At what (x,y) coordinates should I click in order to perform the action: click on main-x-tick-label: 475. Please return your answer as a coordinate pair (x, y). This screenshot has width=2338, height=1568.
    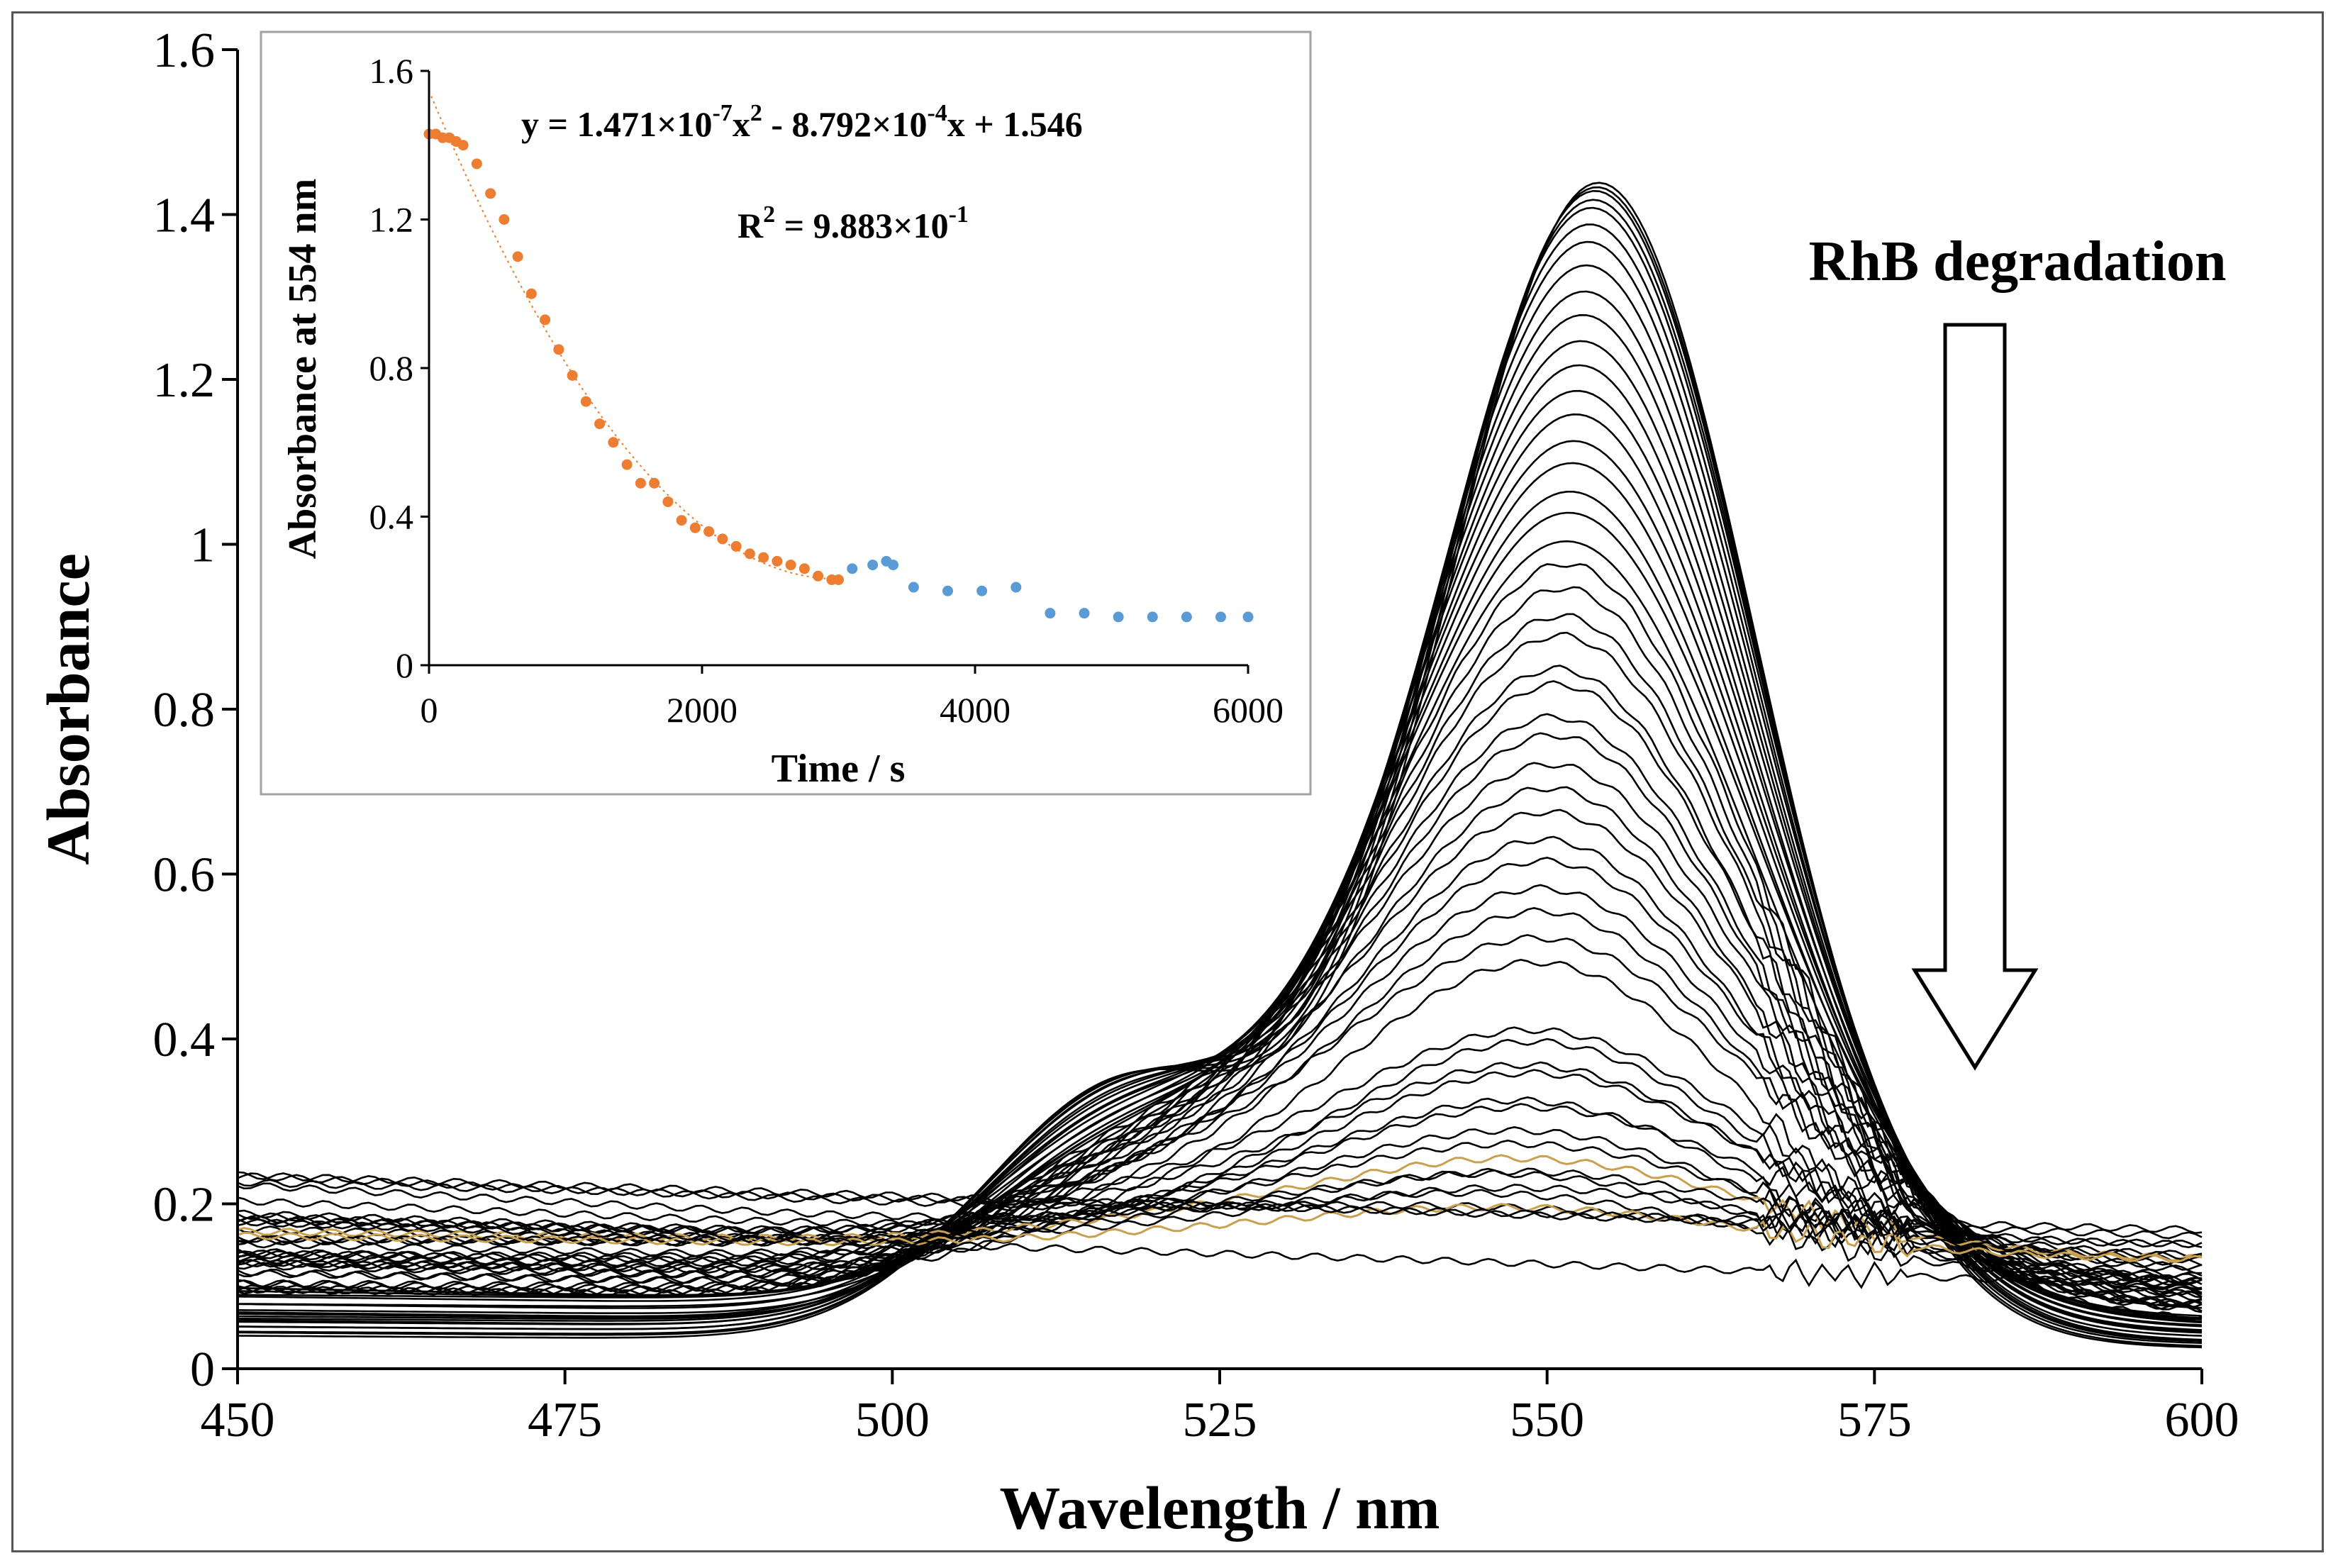
    Looking at the image, I should click on (565, 1420).